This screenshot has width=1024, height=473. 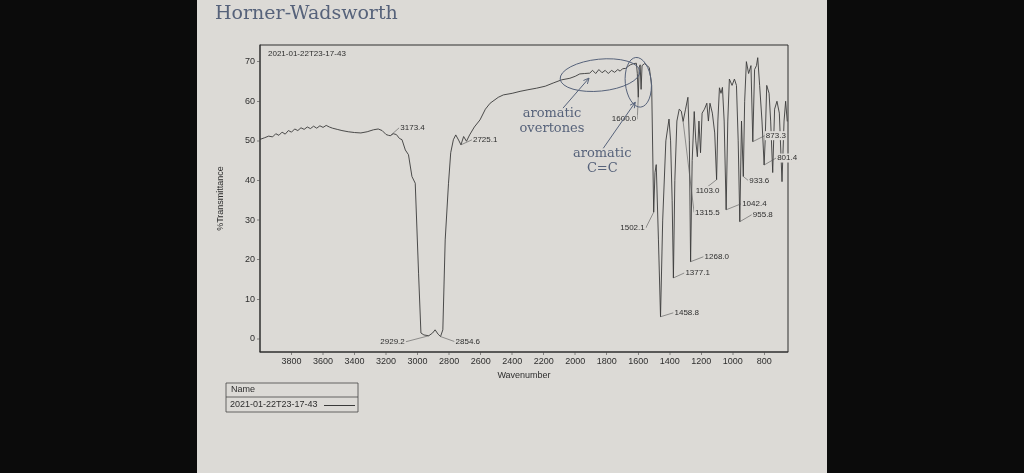 What do you see at coordinates (249, 100) in the screenshot?
I see `y-tick-label: 60` at bounding box center [249, 100].